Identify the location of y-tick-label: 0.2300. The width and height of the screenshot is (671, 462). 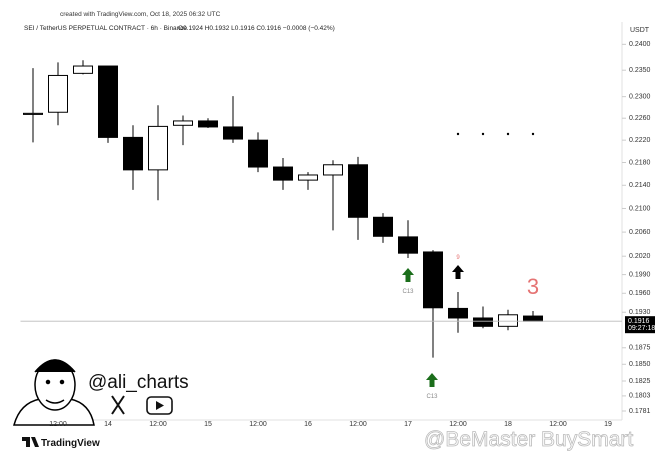
(640, 96).